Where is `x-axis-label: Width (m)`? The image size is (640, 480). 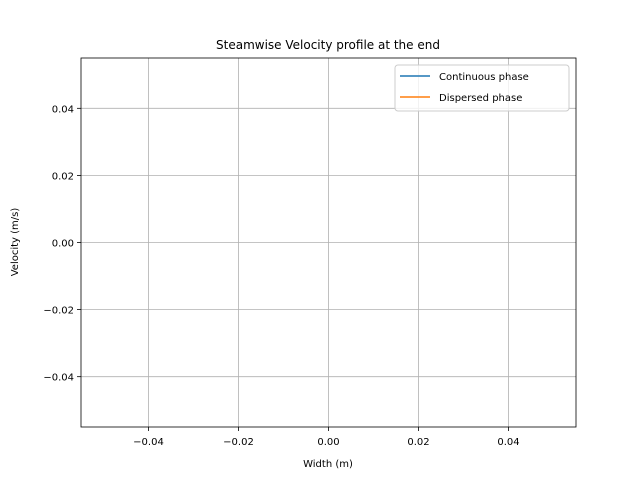 x-axis-label: Width (m) is located at coordinates (328, 464).